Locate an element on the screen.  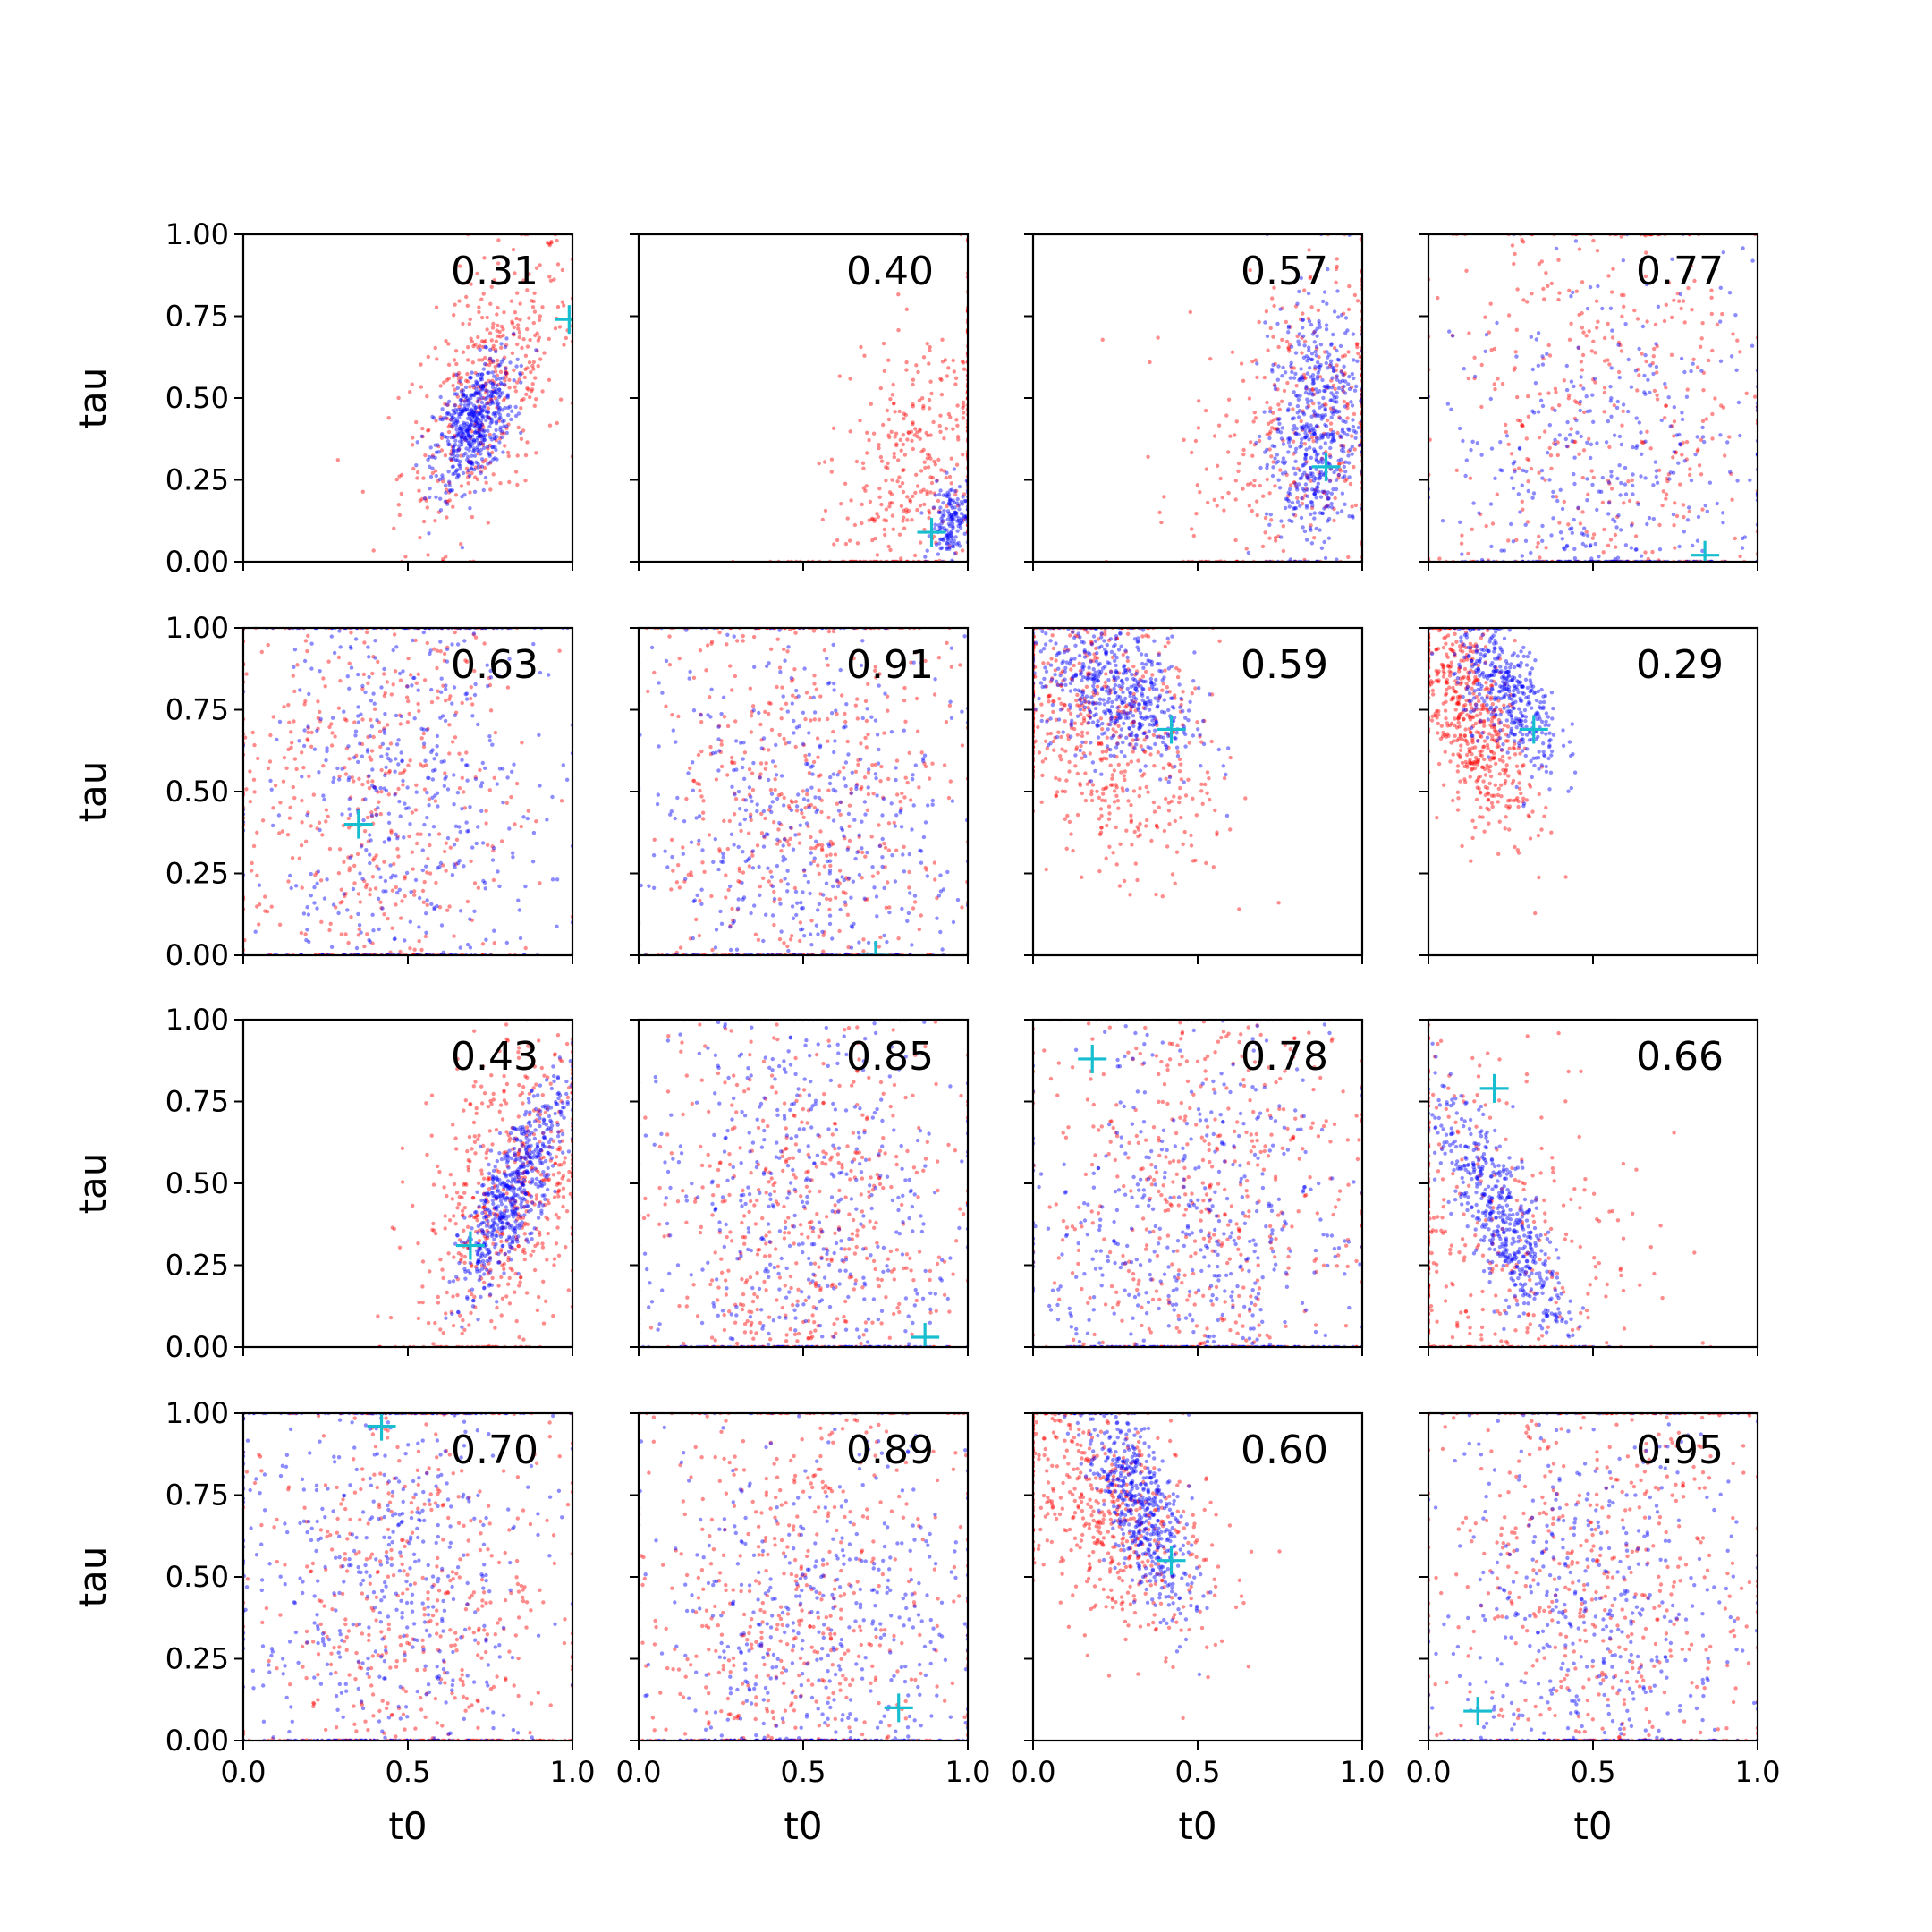
y-tick-label: 0.00 is located at coordinates (197, 562).